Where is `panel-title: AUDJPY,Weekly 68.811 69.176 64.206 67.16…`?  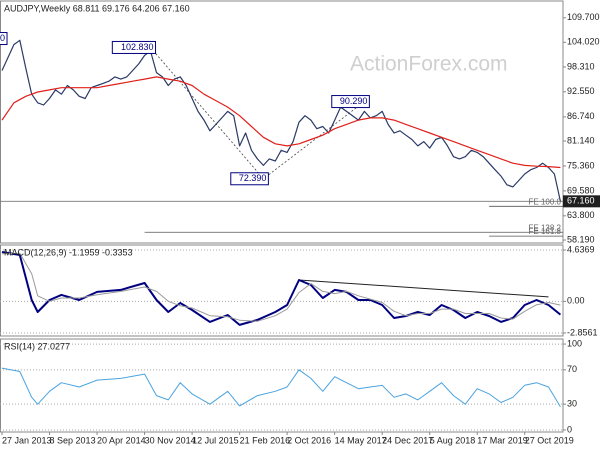
panel-title: AUDJPY,Weekly 68.811 69.176 64.206 67.16… is located at coordinates (97, 8).